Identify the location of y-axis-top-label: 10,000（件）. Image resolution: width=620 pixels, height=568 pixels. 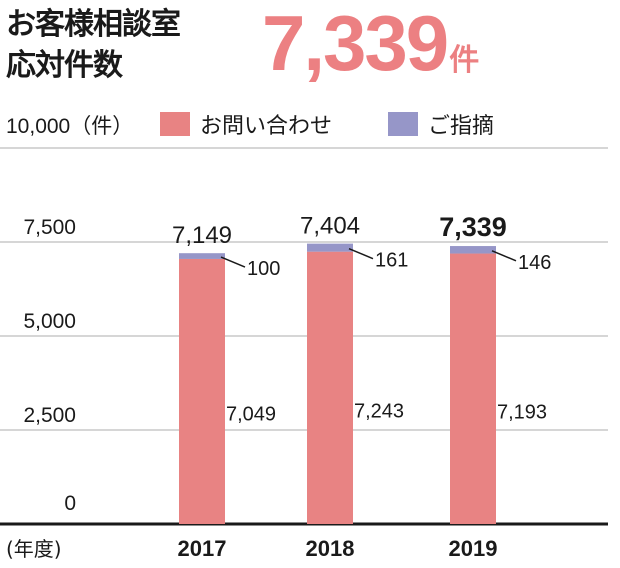
(70, 126).